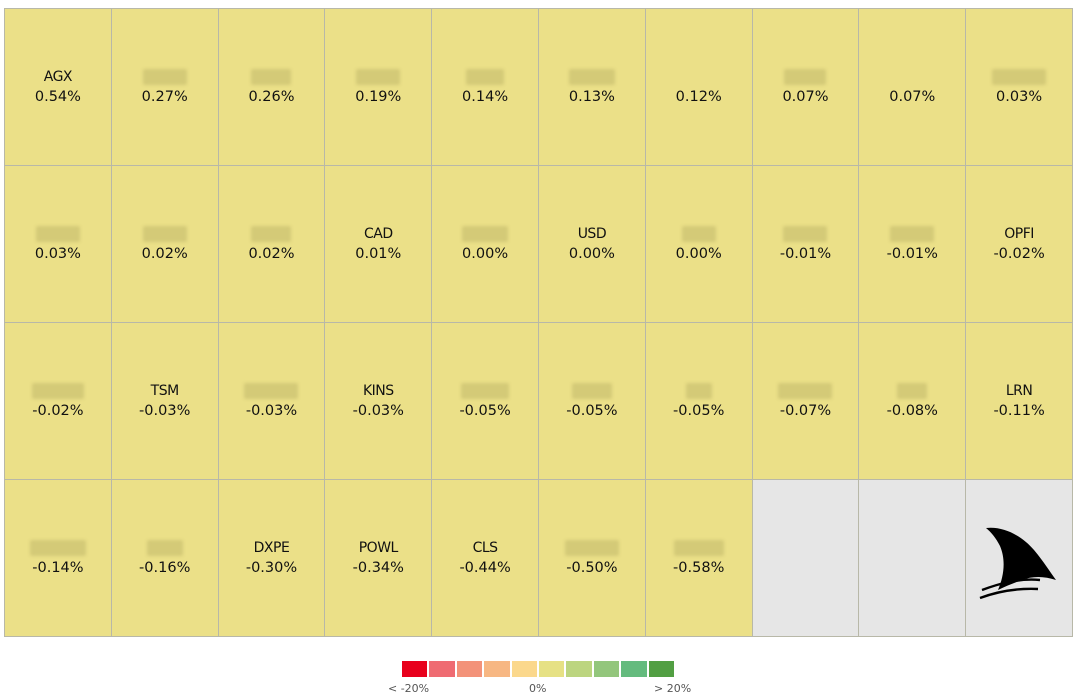 This screenshot has width=1078, height=695. I want to click on heatmap-tile: TSM -0.03%, so click(165, 401).